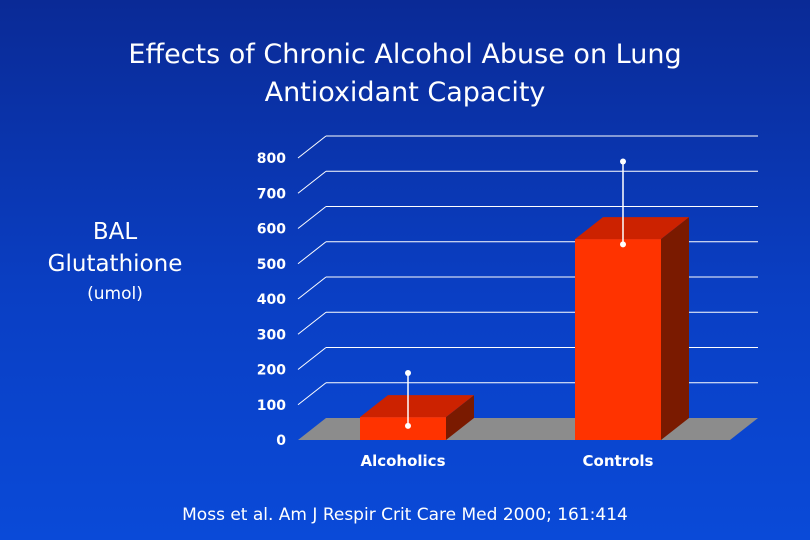 The width and height of the screenshot is (810, 540). Describe the element at coordinates (405, 54) in the screenshot. I see `chart-title-line-1: Effects of Chronic Alcohol Abuse on Lung` at that location.